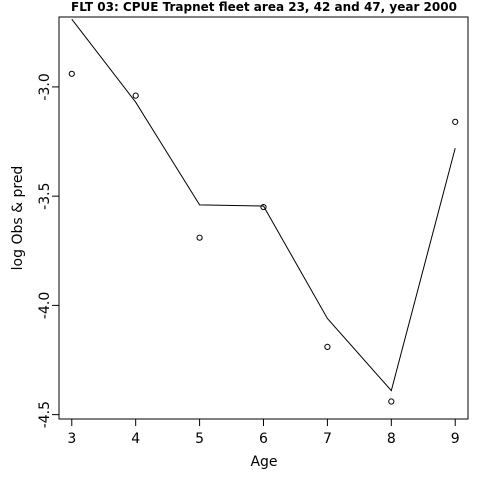 The width and height of the screenshot is (480, 480). Describe the element at coordinates (48, 250) in the screenshot. I see `y-axis: -3.0 -3.5 -4.0 -4.5` at that location.